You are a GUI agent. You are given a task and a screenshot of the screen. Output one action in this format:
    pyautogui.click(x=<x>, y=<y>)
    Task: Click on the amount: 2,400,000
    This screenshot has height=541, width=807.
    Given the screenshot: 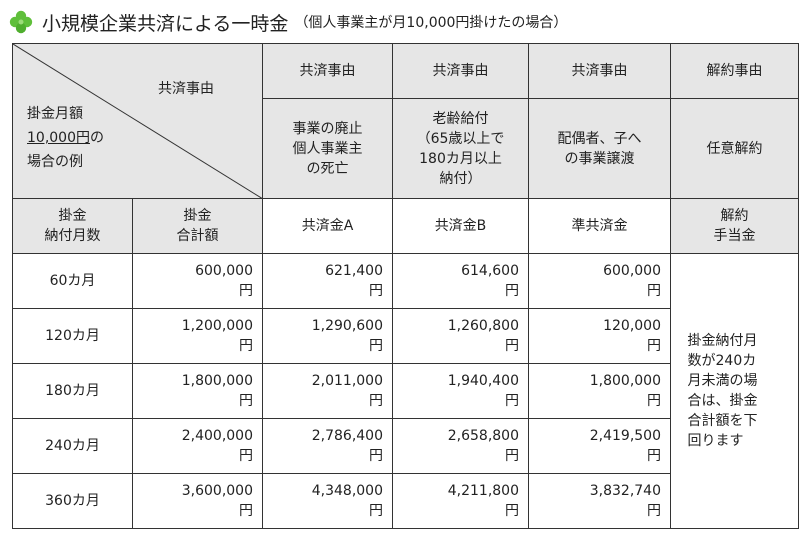 What is the action you would take?
    pyautogui.click(x=217, y=436)
    